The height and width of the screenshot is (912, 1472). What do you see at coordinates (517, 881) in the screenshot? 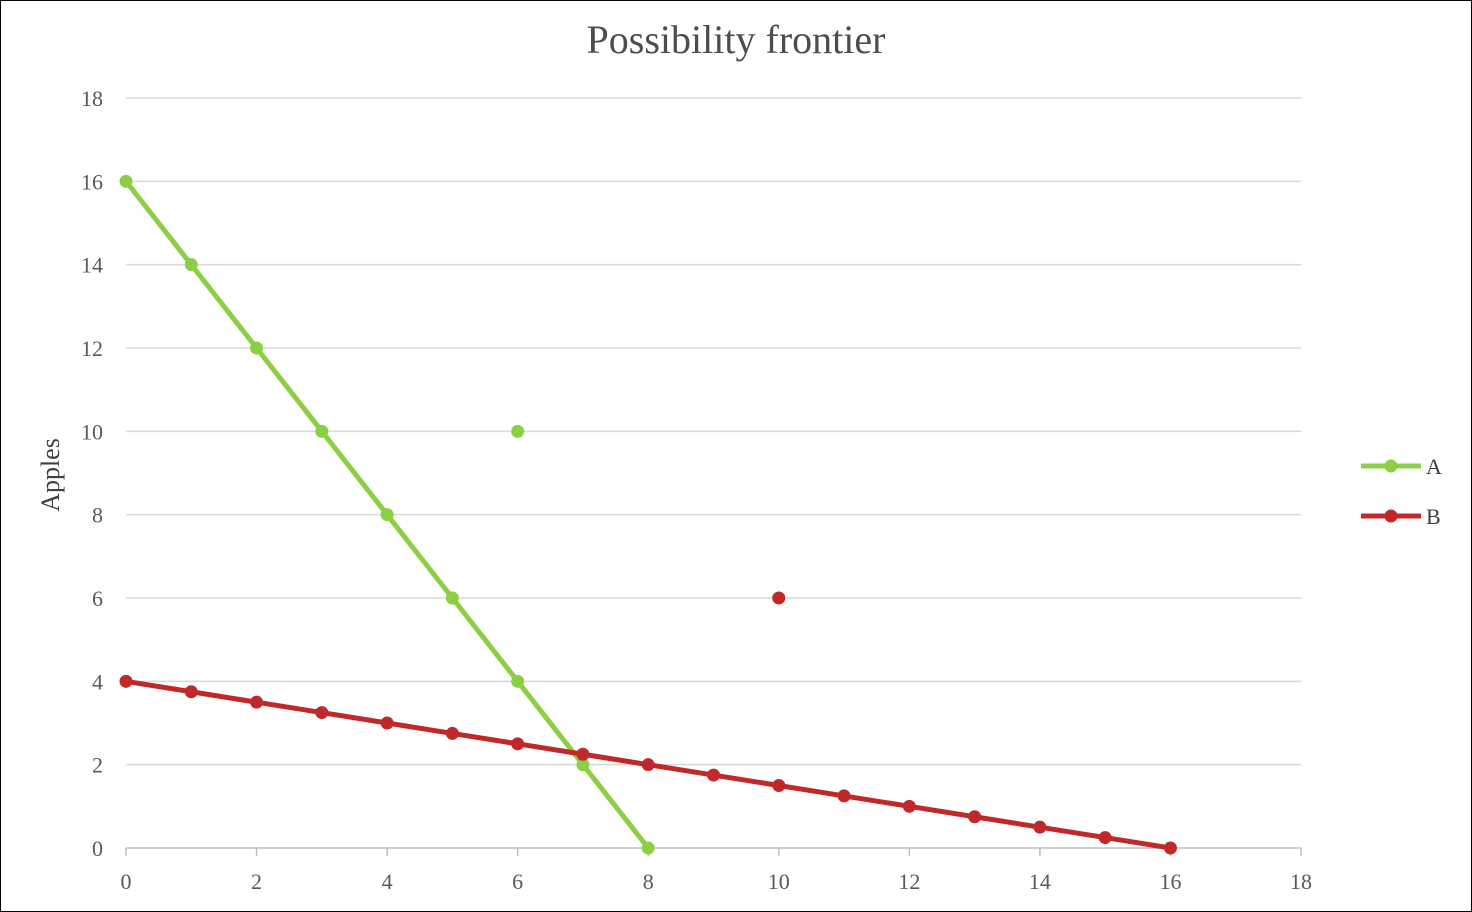
I see `x-tick-label: 6` at bounding box center [517, 881].